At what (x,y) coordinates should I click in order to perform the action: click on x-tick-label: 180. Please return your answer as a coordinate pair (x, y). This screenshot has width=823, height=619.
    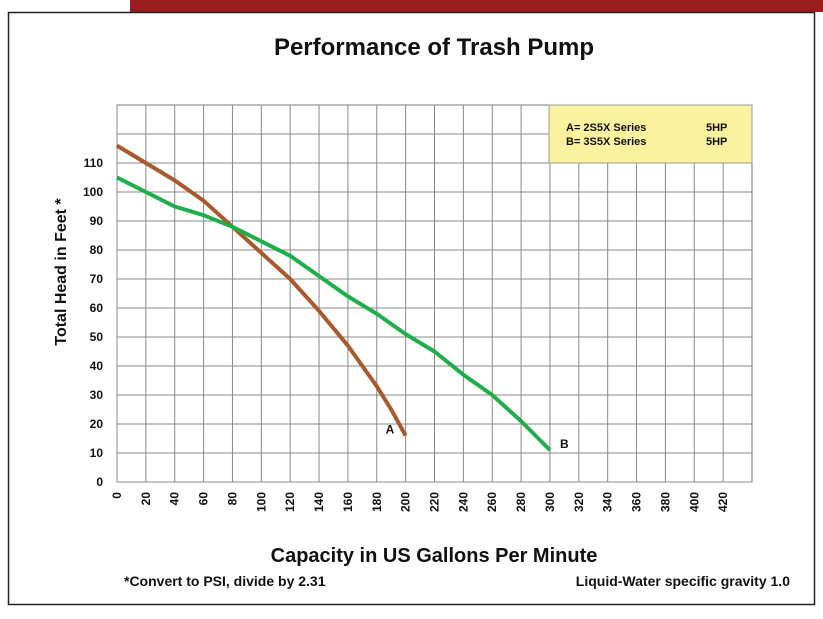
    Looking at the image, I should click on (377, 502).